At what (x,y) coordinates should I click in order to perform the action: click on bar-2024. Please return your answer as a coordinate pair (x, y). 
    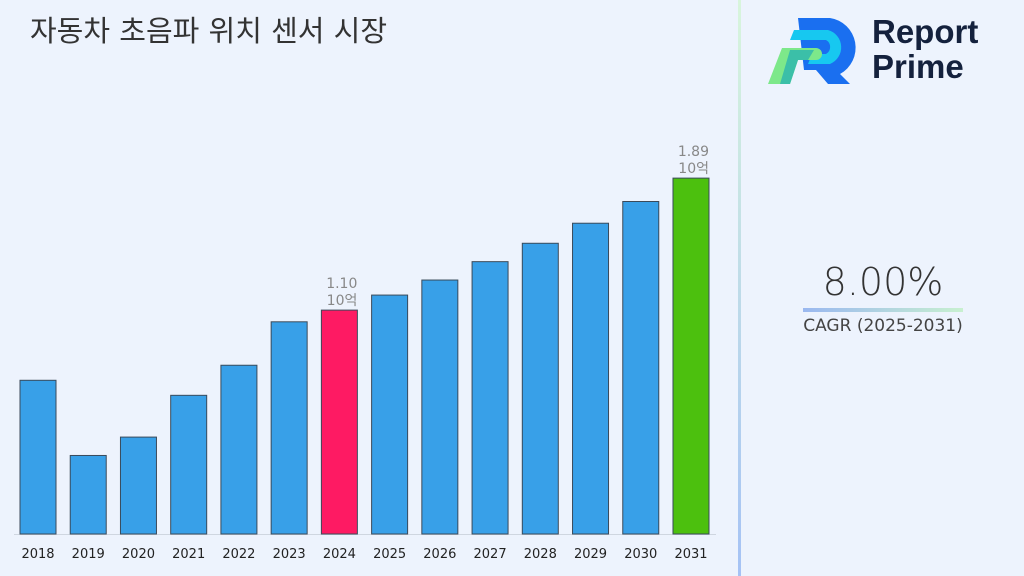
    Looking at the image, I should click on (339, 422).